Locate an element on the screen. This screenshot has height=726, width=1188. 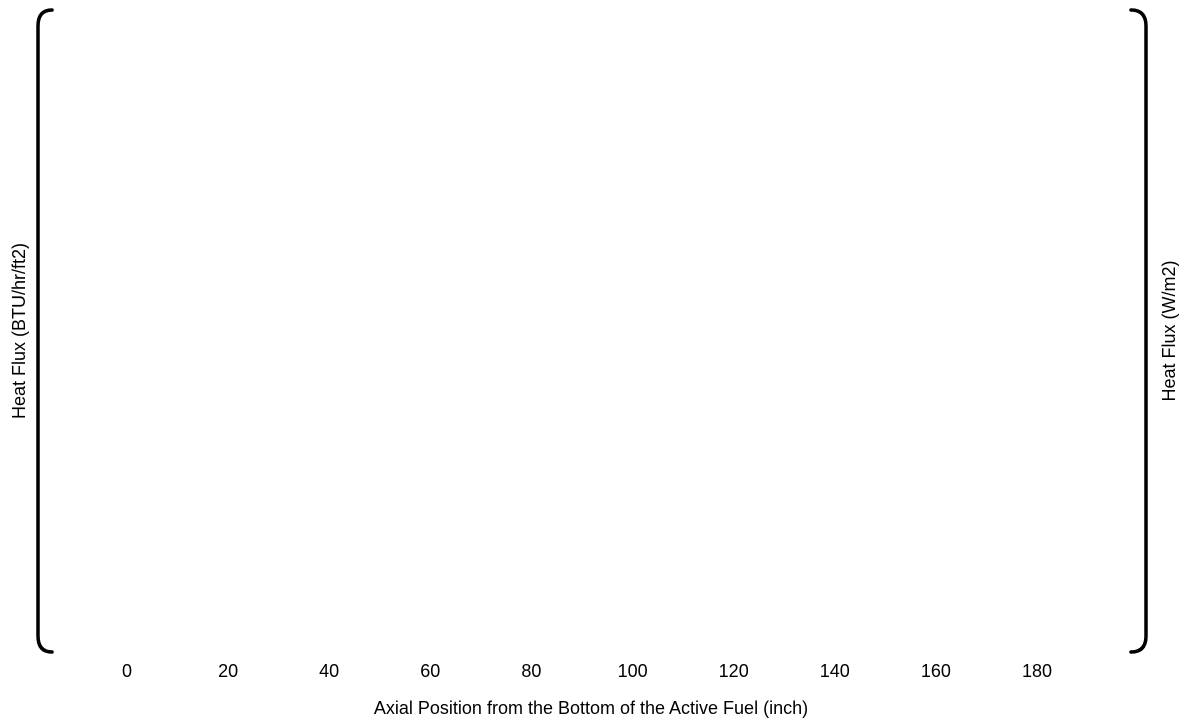
x-tick-label: 100 is located at coordinates (633, 671).